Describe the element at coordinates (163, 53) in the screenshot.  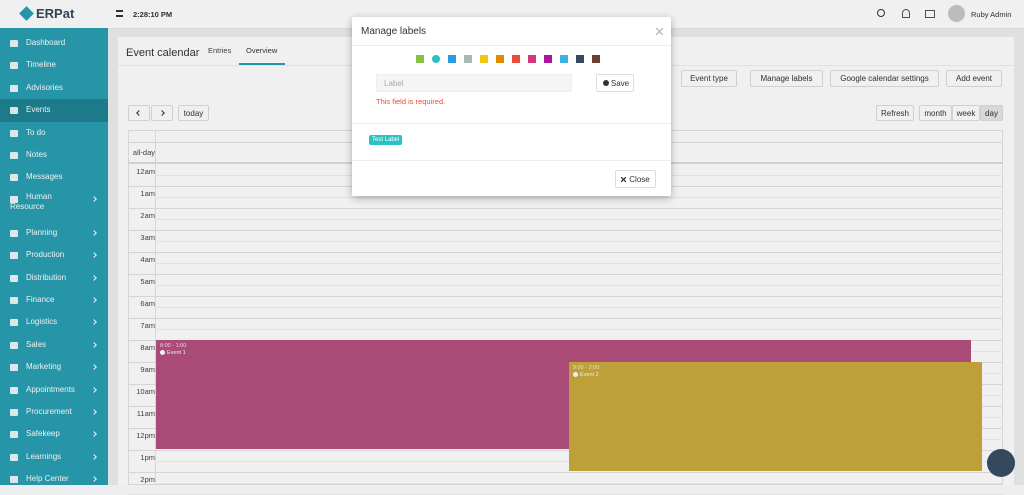
I see `page-title: Event calendar` at that location.